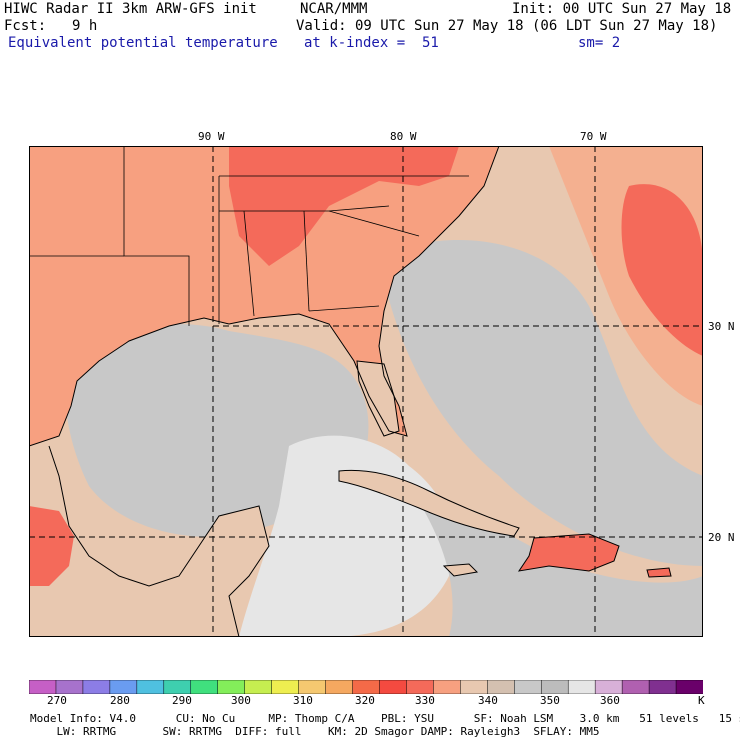 This screenshot has height=740, width=740. Describe the element at coordinates (211, 136) in the screenshot. I see `lon-label-90w: 90 W` at that location.